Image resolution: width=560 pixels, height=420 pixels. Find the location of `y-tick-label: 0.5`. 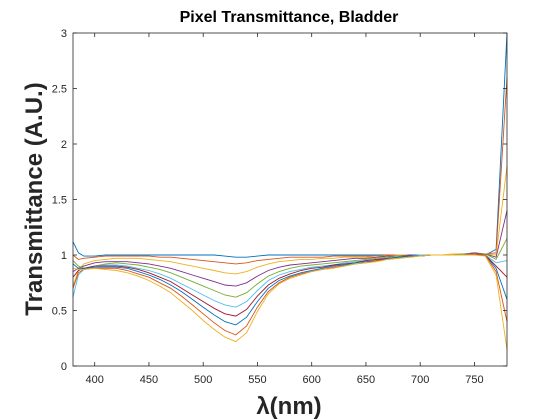

y-tick-label: 0.5 is located at coordinates (59, 312).